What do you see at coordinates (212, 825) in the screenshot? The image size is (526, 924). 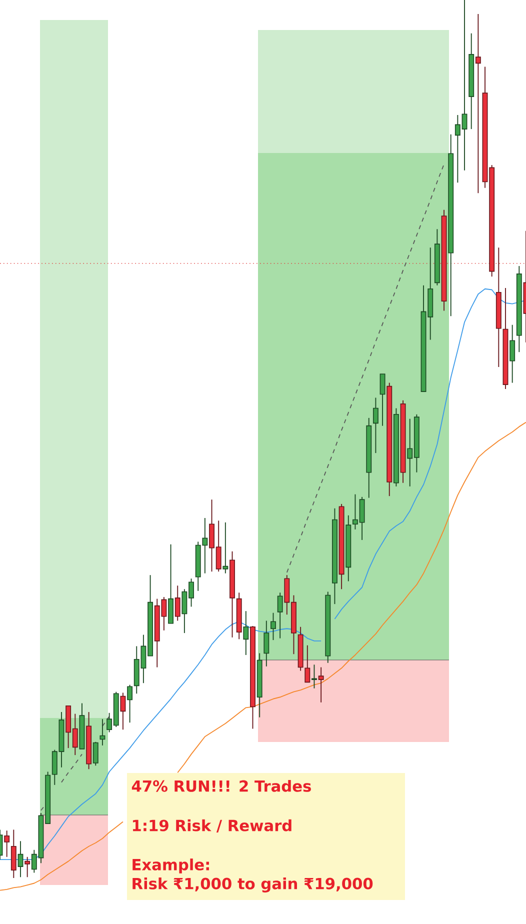 I see `annotation: 1:19 Risk / Reward` at bounding box center [212, 825].